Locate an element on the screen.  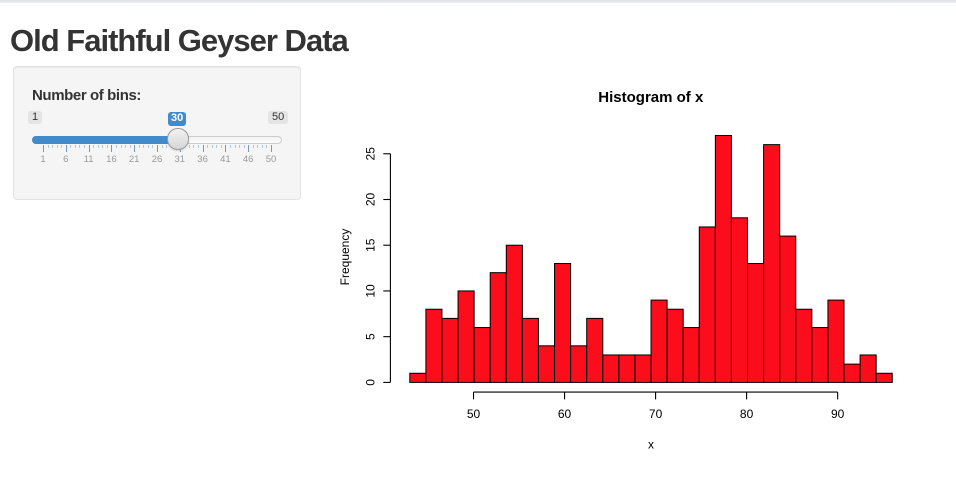
svg-text: 0 is located at coordinates (371, 382).